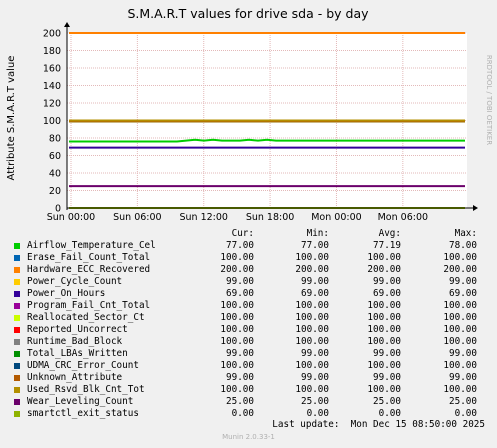  Describe the element at coordinates (240, 401) in the screenshot. I see `legend-cur: 25.00` at that location.